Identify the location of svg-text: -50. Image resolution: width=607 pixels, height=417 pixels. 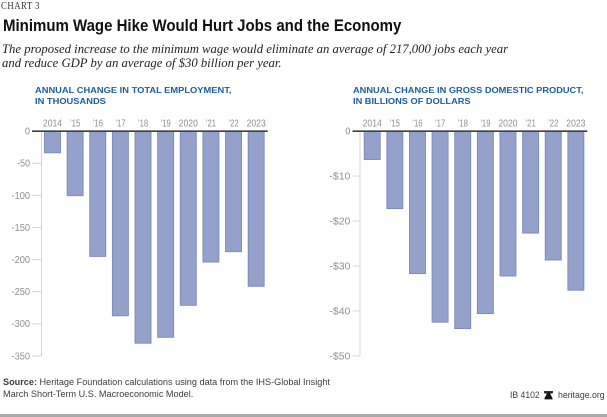
(23, 164).